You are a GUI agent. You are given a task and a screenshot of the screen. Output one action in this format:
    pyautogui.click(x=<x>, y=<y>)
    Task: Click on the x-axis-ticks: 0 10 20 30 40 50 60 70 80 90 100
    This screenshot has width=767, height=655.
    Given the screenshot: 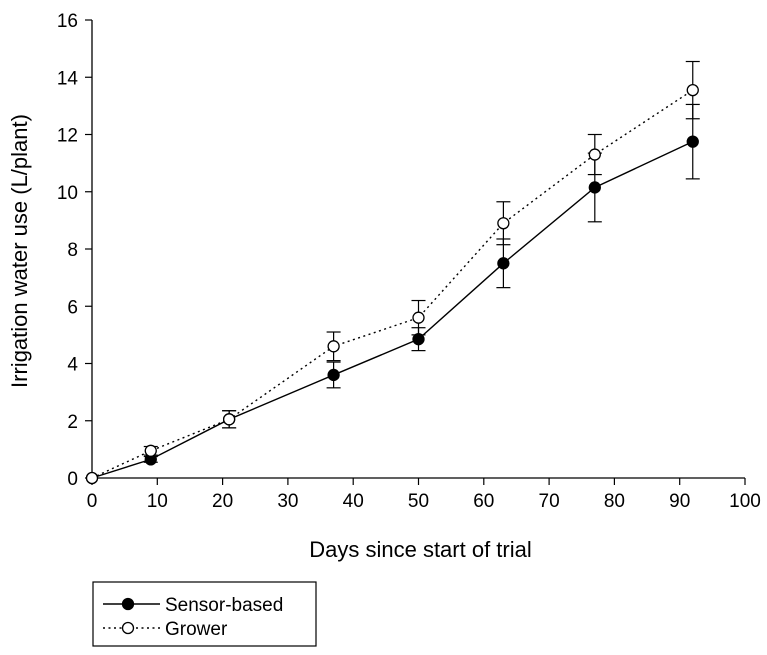 What is the action you would take?
    pyautogui.click(x=424, y=495)
    